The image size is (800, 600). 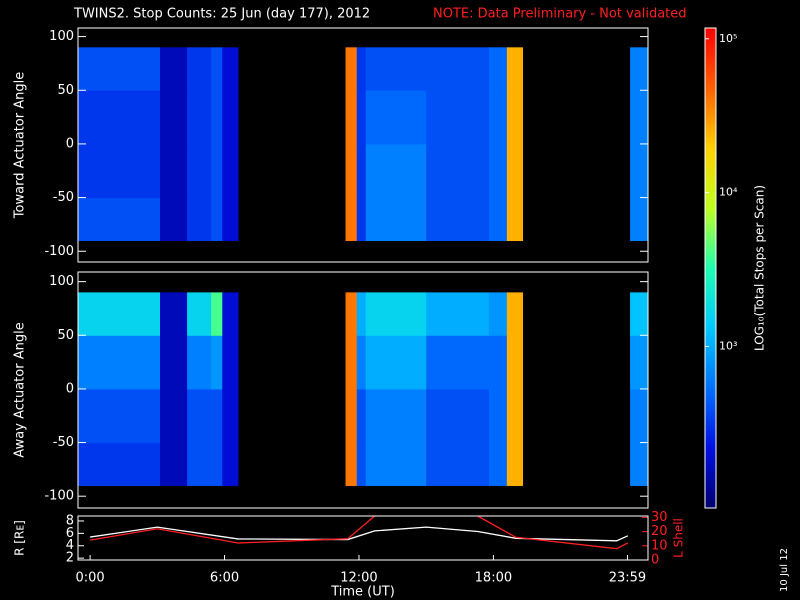 What do you see at coordinates (224, 578) in the screenshot?
I see `x-tick-label: 6:00` at bounding box center [224, 578].